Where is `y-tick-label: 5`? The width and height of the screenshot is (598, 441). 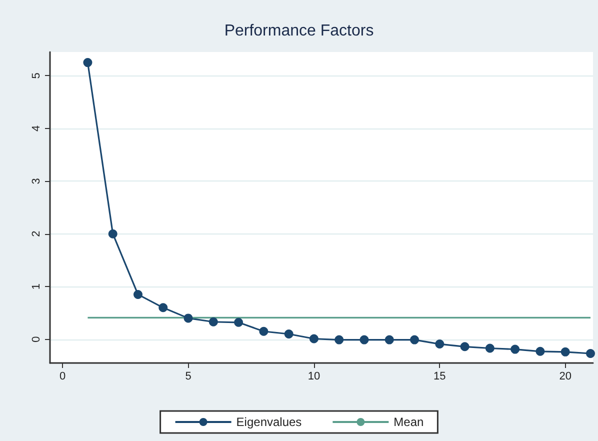
y-tick-label: 5 is located at coordinates (36, 75).